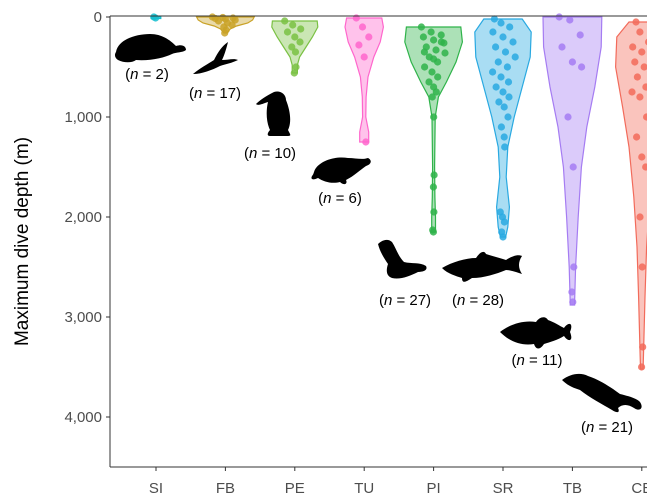  Describe the element at coordinates (295, 488) in the screenshot. I see `x-tick-label: PE` at that location.